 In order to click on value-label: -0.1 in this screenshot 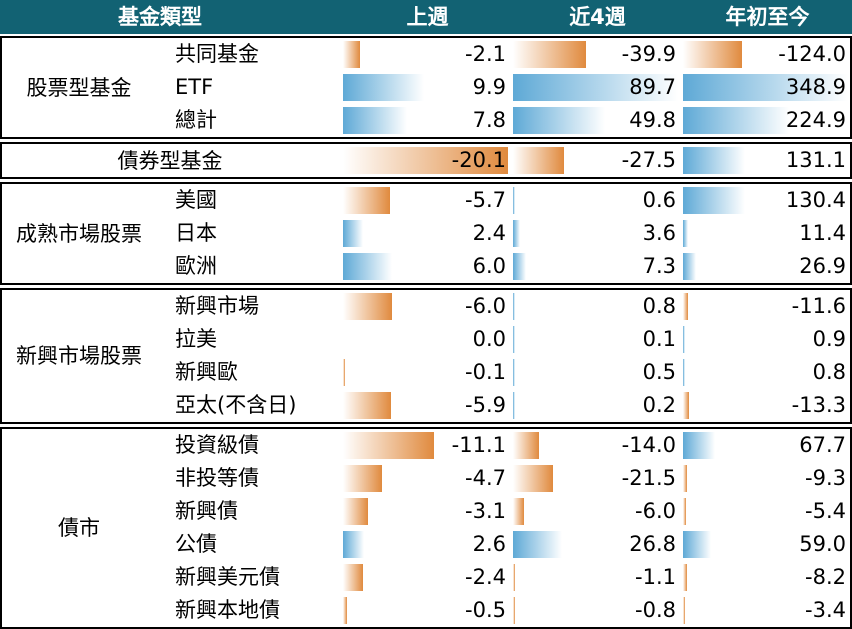, I will do `click(485, 372)`.